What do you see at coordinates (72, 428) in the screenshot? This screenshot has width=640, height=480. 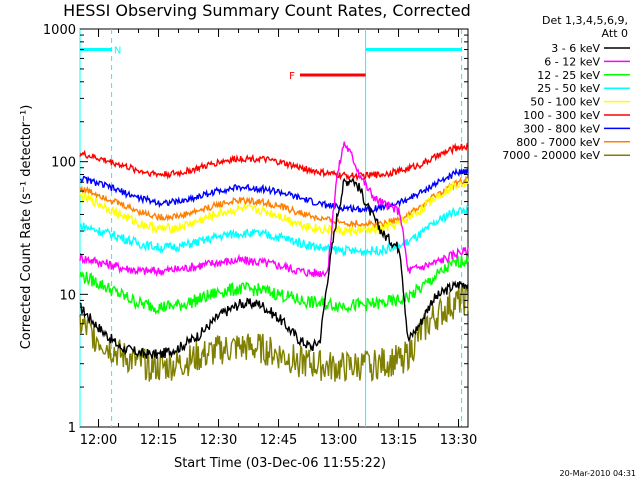 I see `y-tick-label: 1` at bounding box center [72, 428].